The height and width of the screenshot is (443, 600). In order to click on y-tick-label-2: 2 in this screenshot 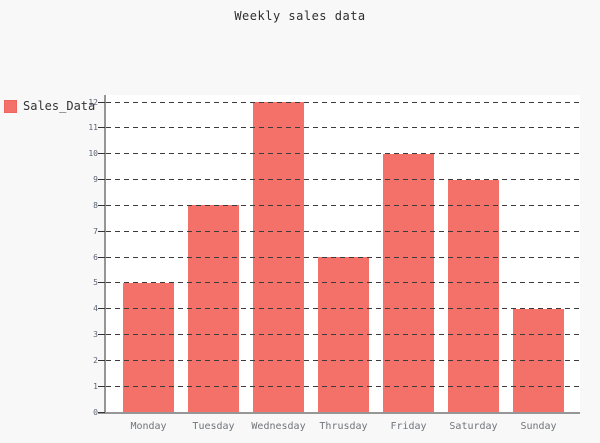, I will do `click(95, 360)`.